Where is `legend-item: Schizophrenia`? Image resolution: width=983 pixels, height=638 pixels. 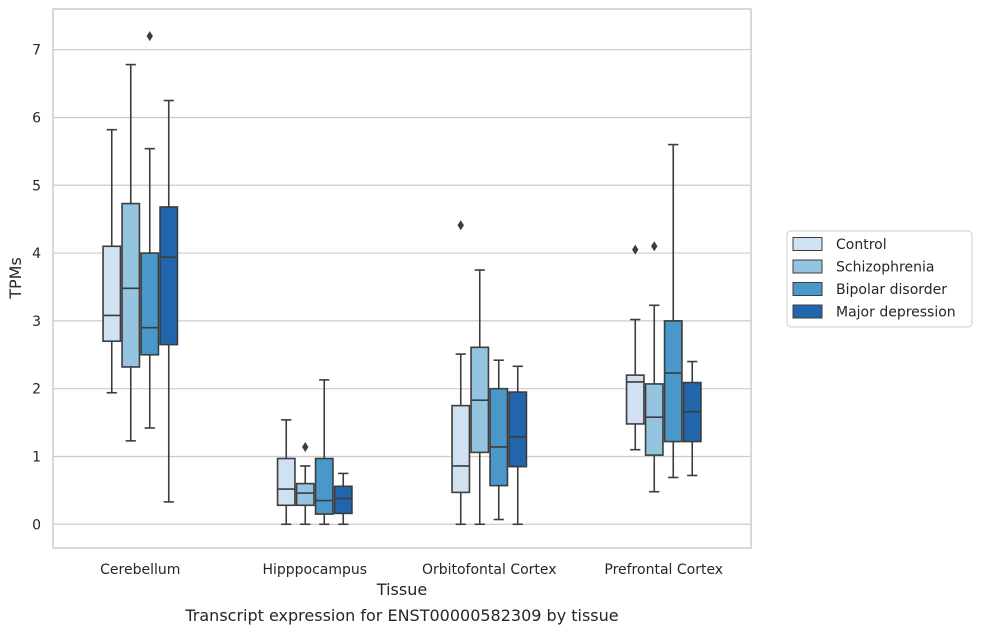
legend-item: Schizophrenia is located at coordinates (863, 267).